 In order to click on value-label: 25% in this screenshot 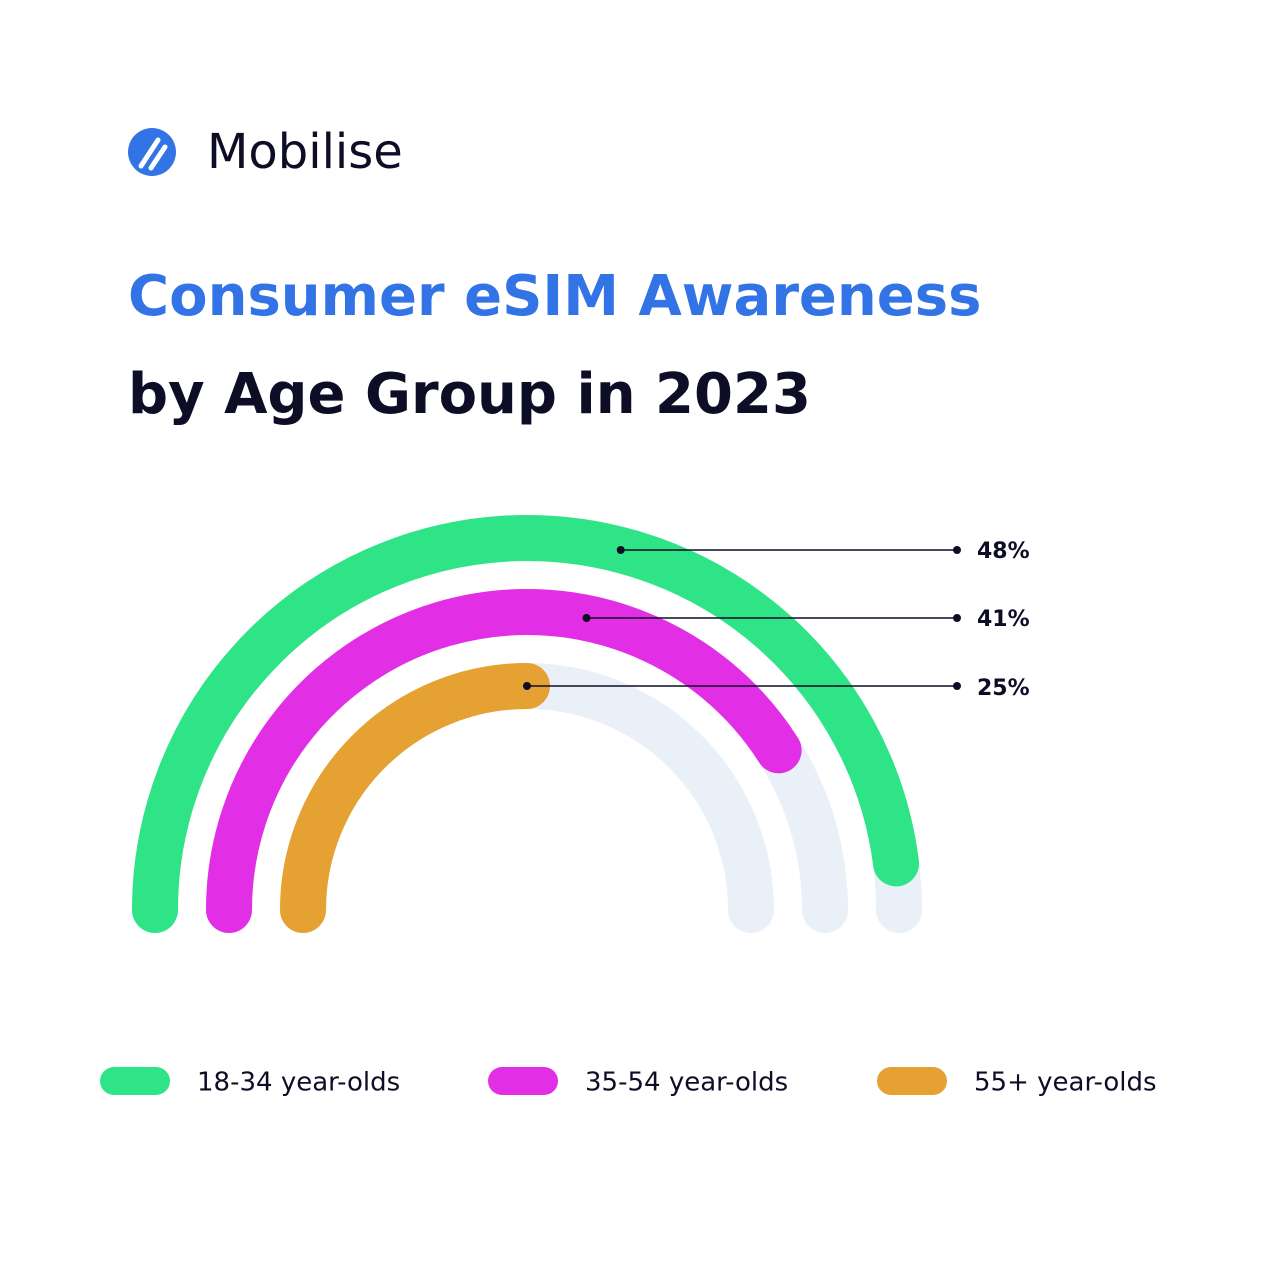, I will do `click(1003, 688)`.